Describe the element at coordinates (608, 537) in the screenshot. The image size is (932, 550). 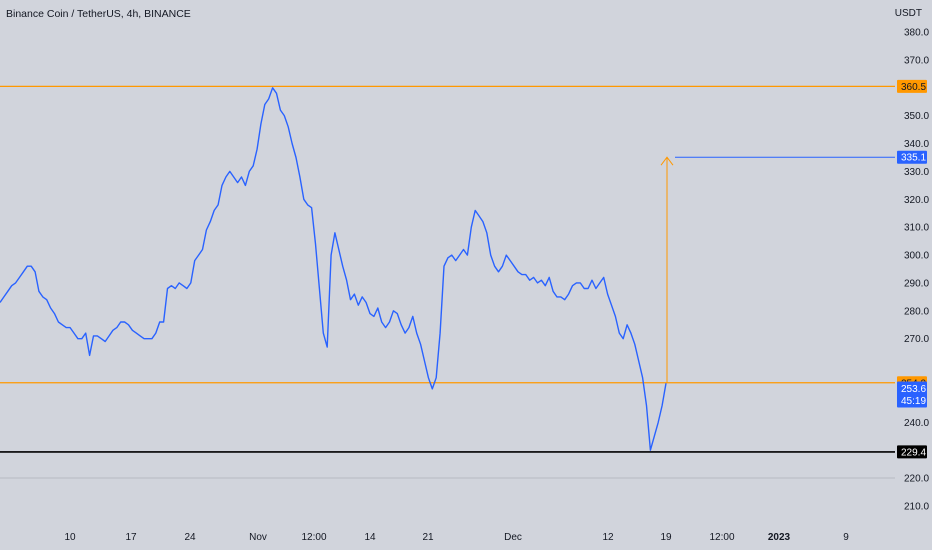
I see `x-tick-label: 12` at that location.